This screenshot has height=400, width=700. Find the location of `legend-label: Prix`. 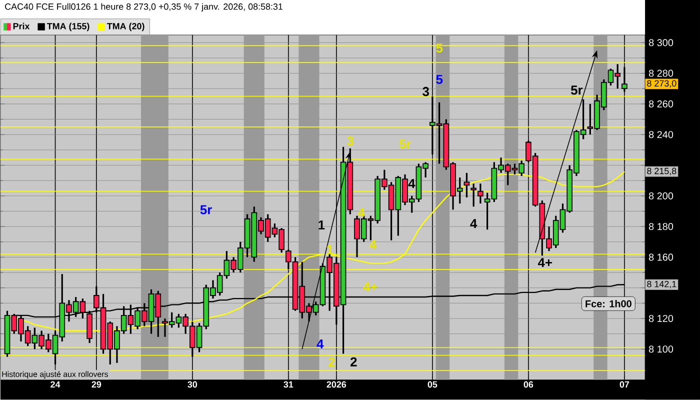

legend-label: Prix is located at coordinates (21, 26).